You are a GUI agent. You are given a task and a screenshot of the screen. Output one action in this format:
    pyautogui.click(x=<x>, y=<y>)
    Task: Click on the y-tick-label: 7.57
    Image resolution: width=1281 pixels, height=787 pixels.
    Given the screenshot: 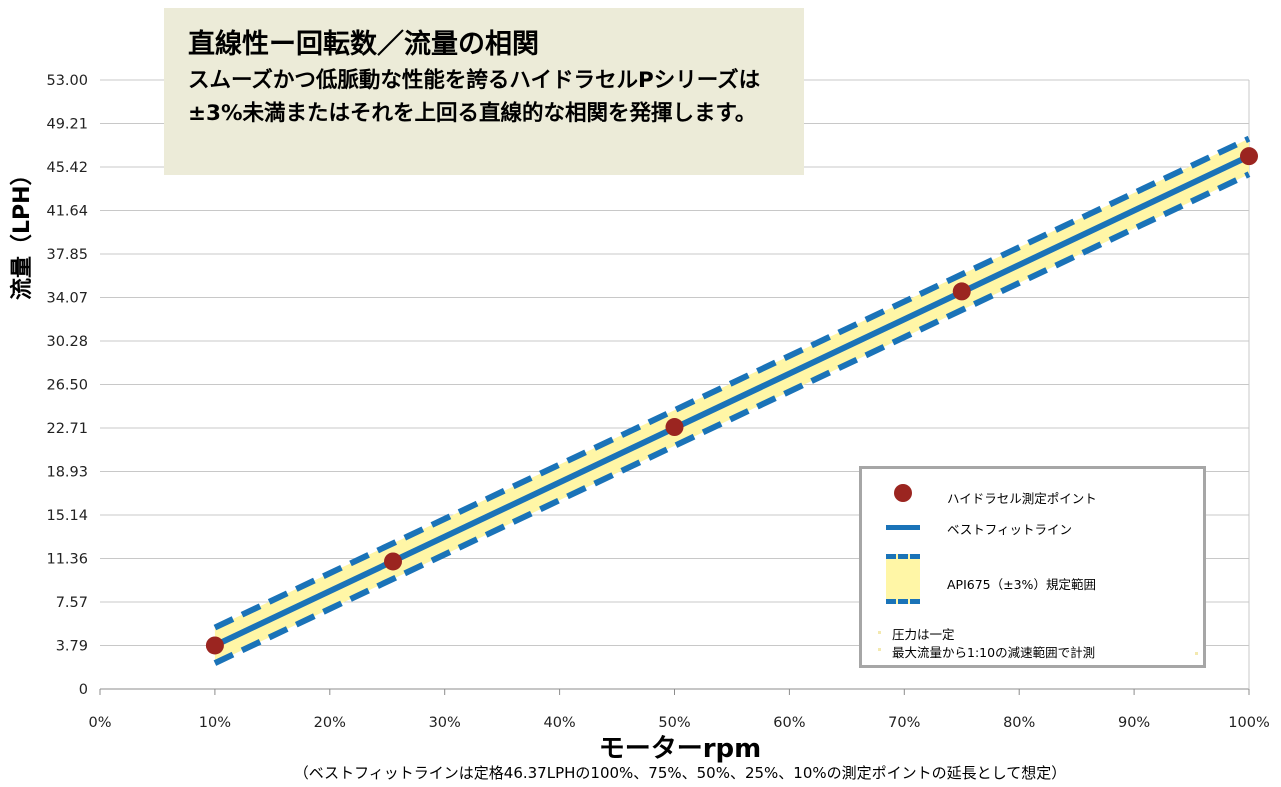 What is the action you would take?
    pyautogui.click(x=72, y=603)
    